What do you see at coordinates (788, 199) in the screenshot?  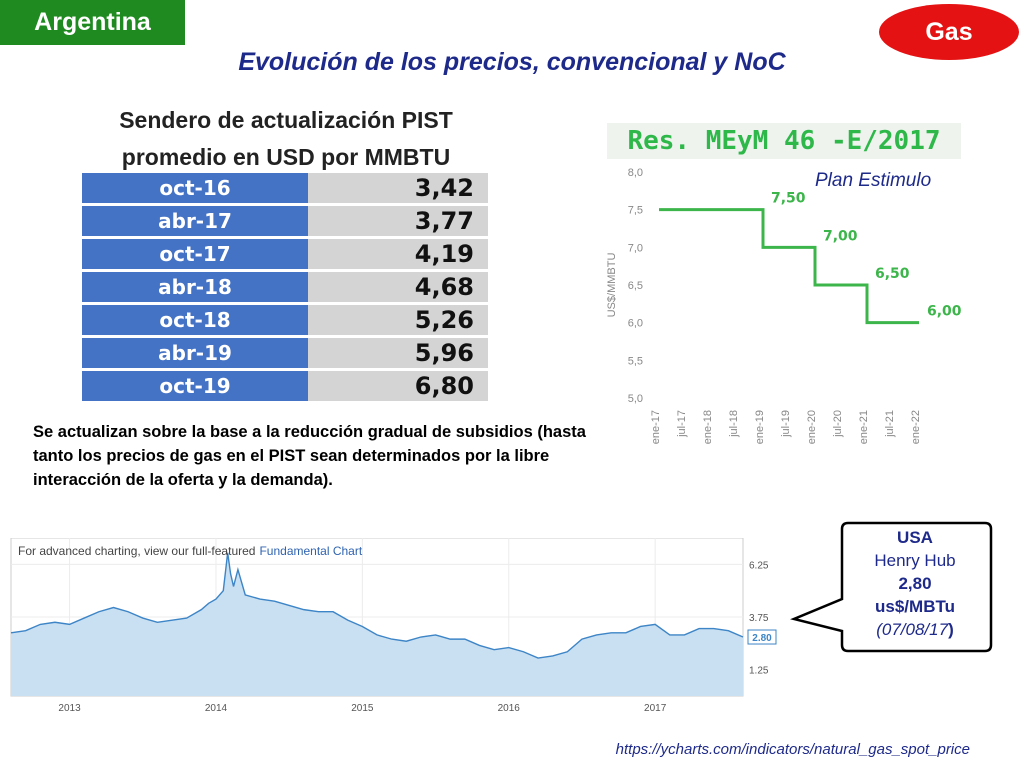 I see `res-data-label: 7,50` at bounding box center [788, 199].